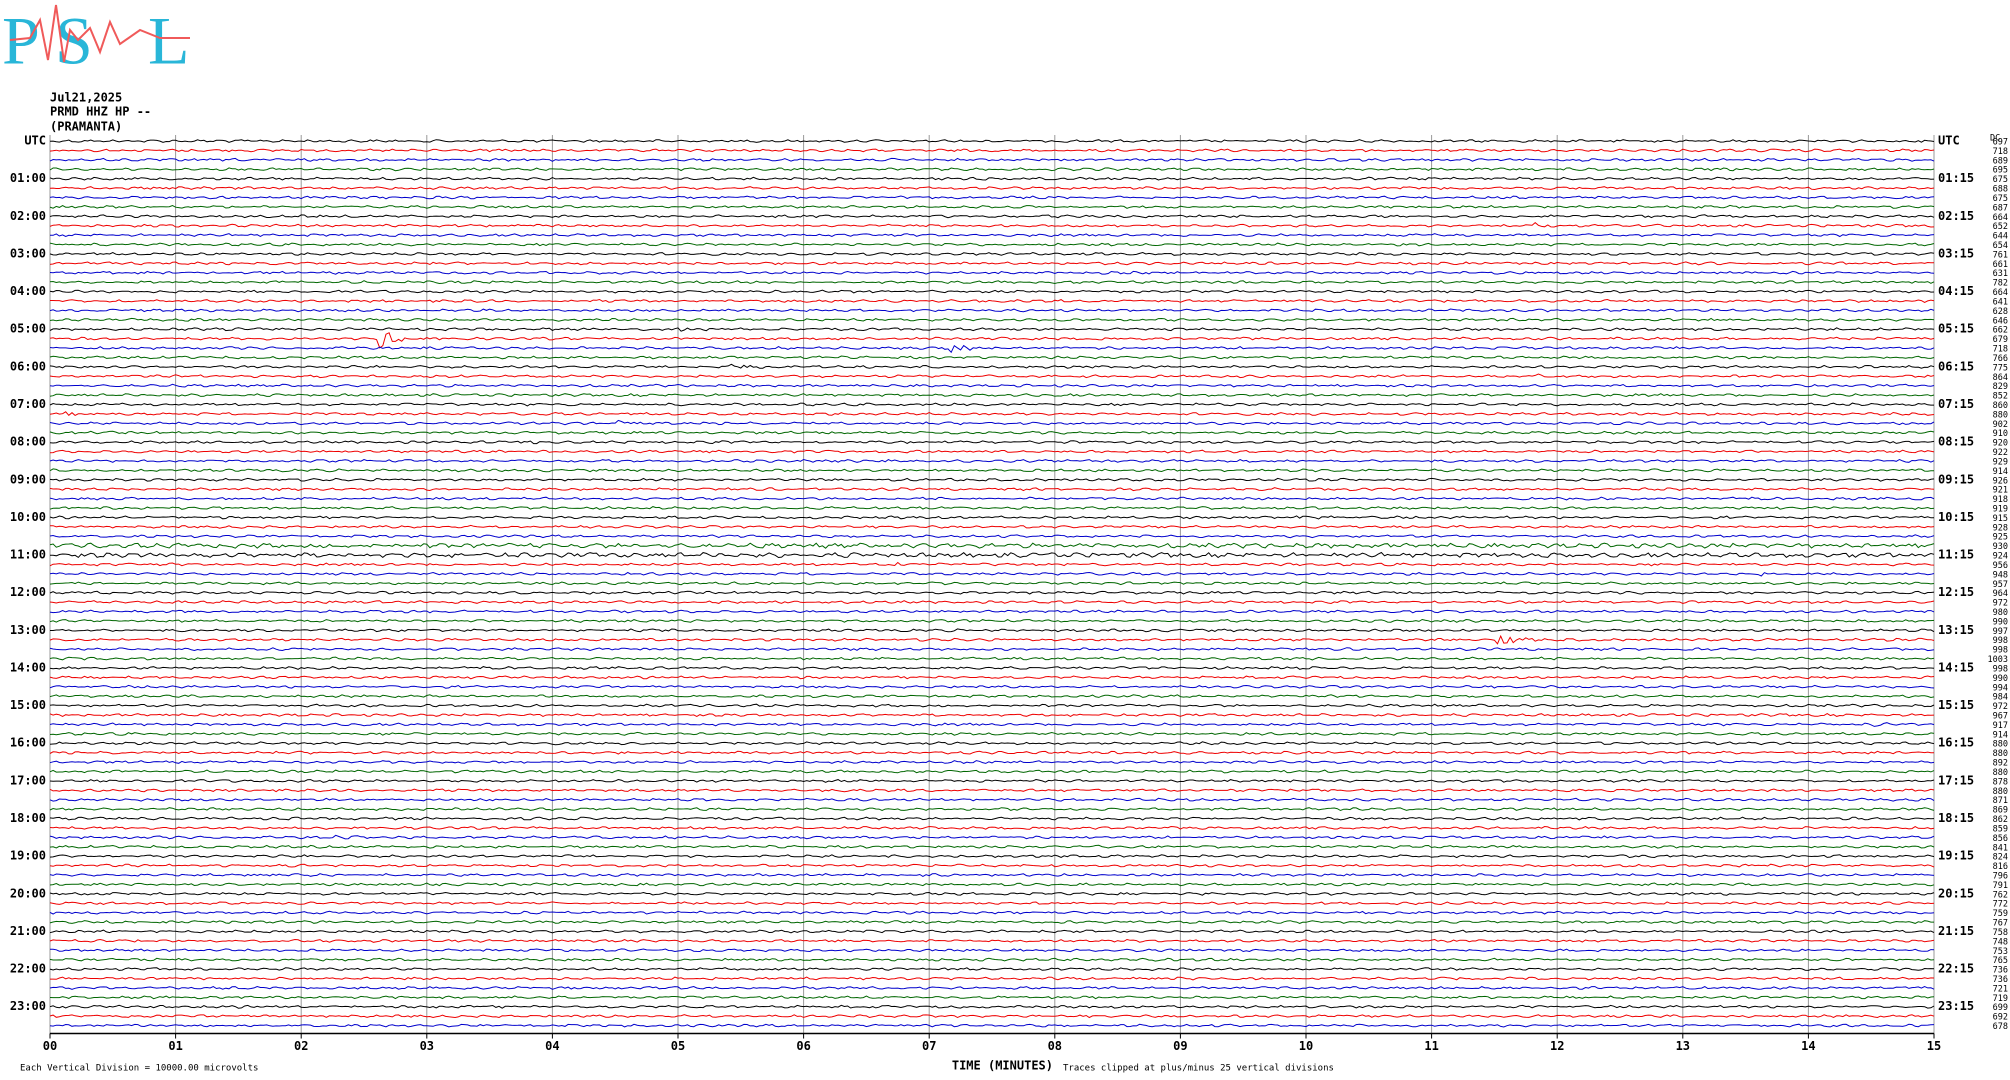 Image resolution: width=2010 pixels, height=1080 pixels. What do you see at coordinates (2000, 406) in the screenshot?
I see `dc-value: 860` at bounding box center [2000, 406].